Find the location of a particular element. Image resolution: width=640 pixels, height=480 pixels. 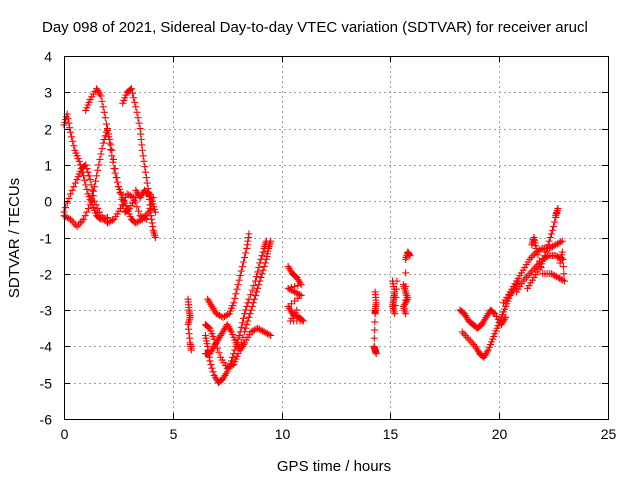

x-tick-label: 0 is located at coordinates (65, 434).